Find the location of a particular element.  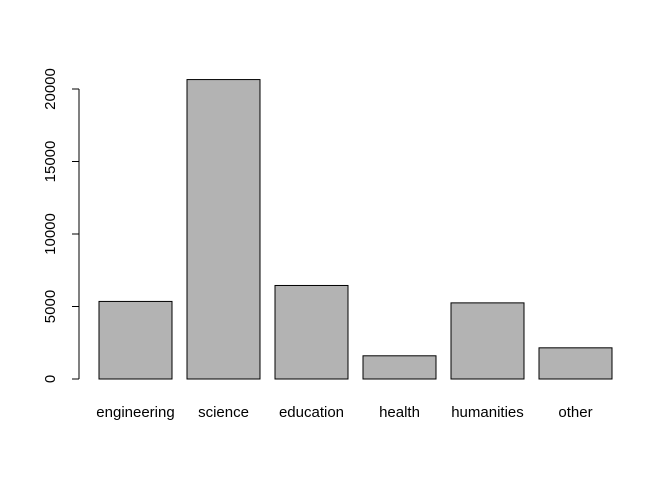

category-label-humanities: humanities is located at coordinates (487, 412).